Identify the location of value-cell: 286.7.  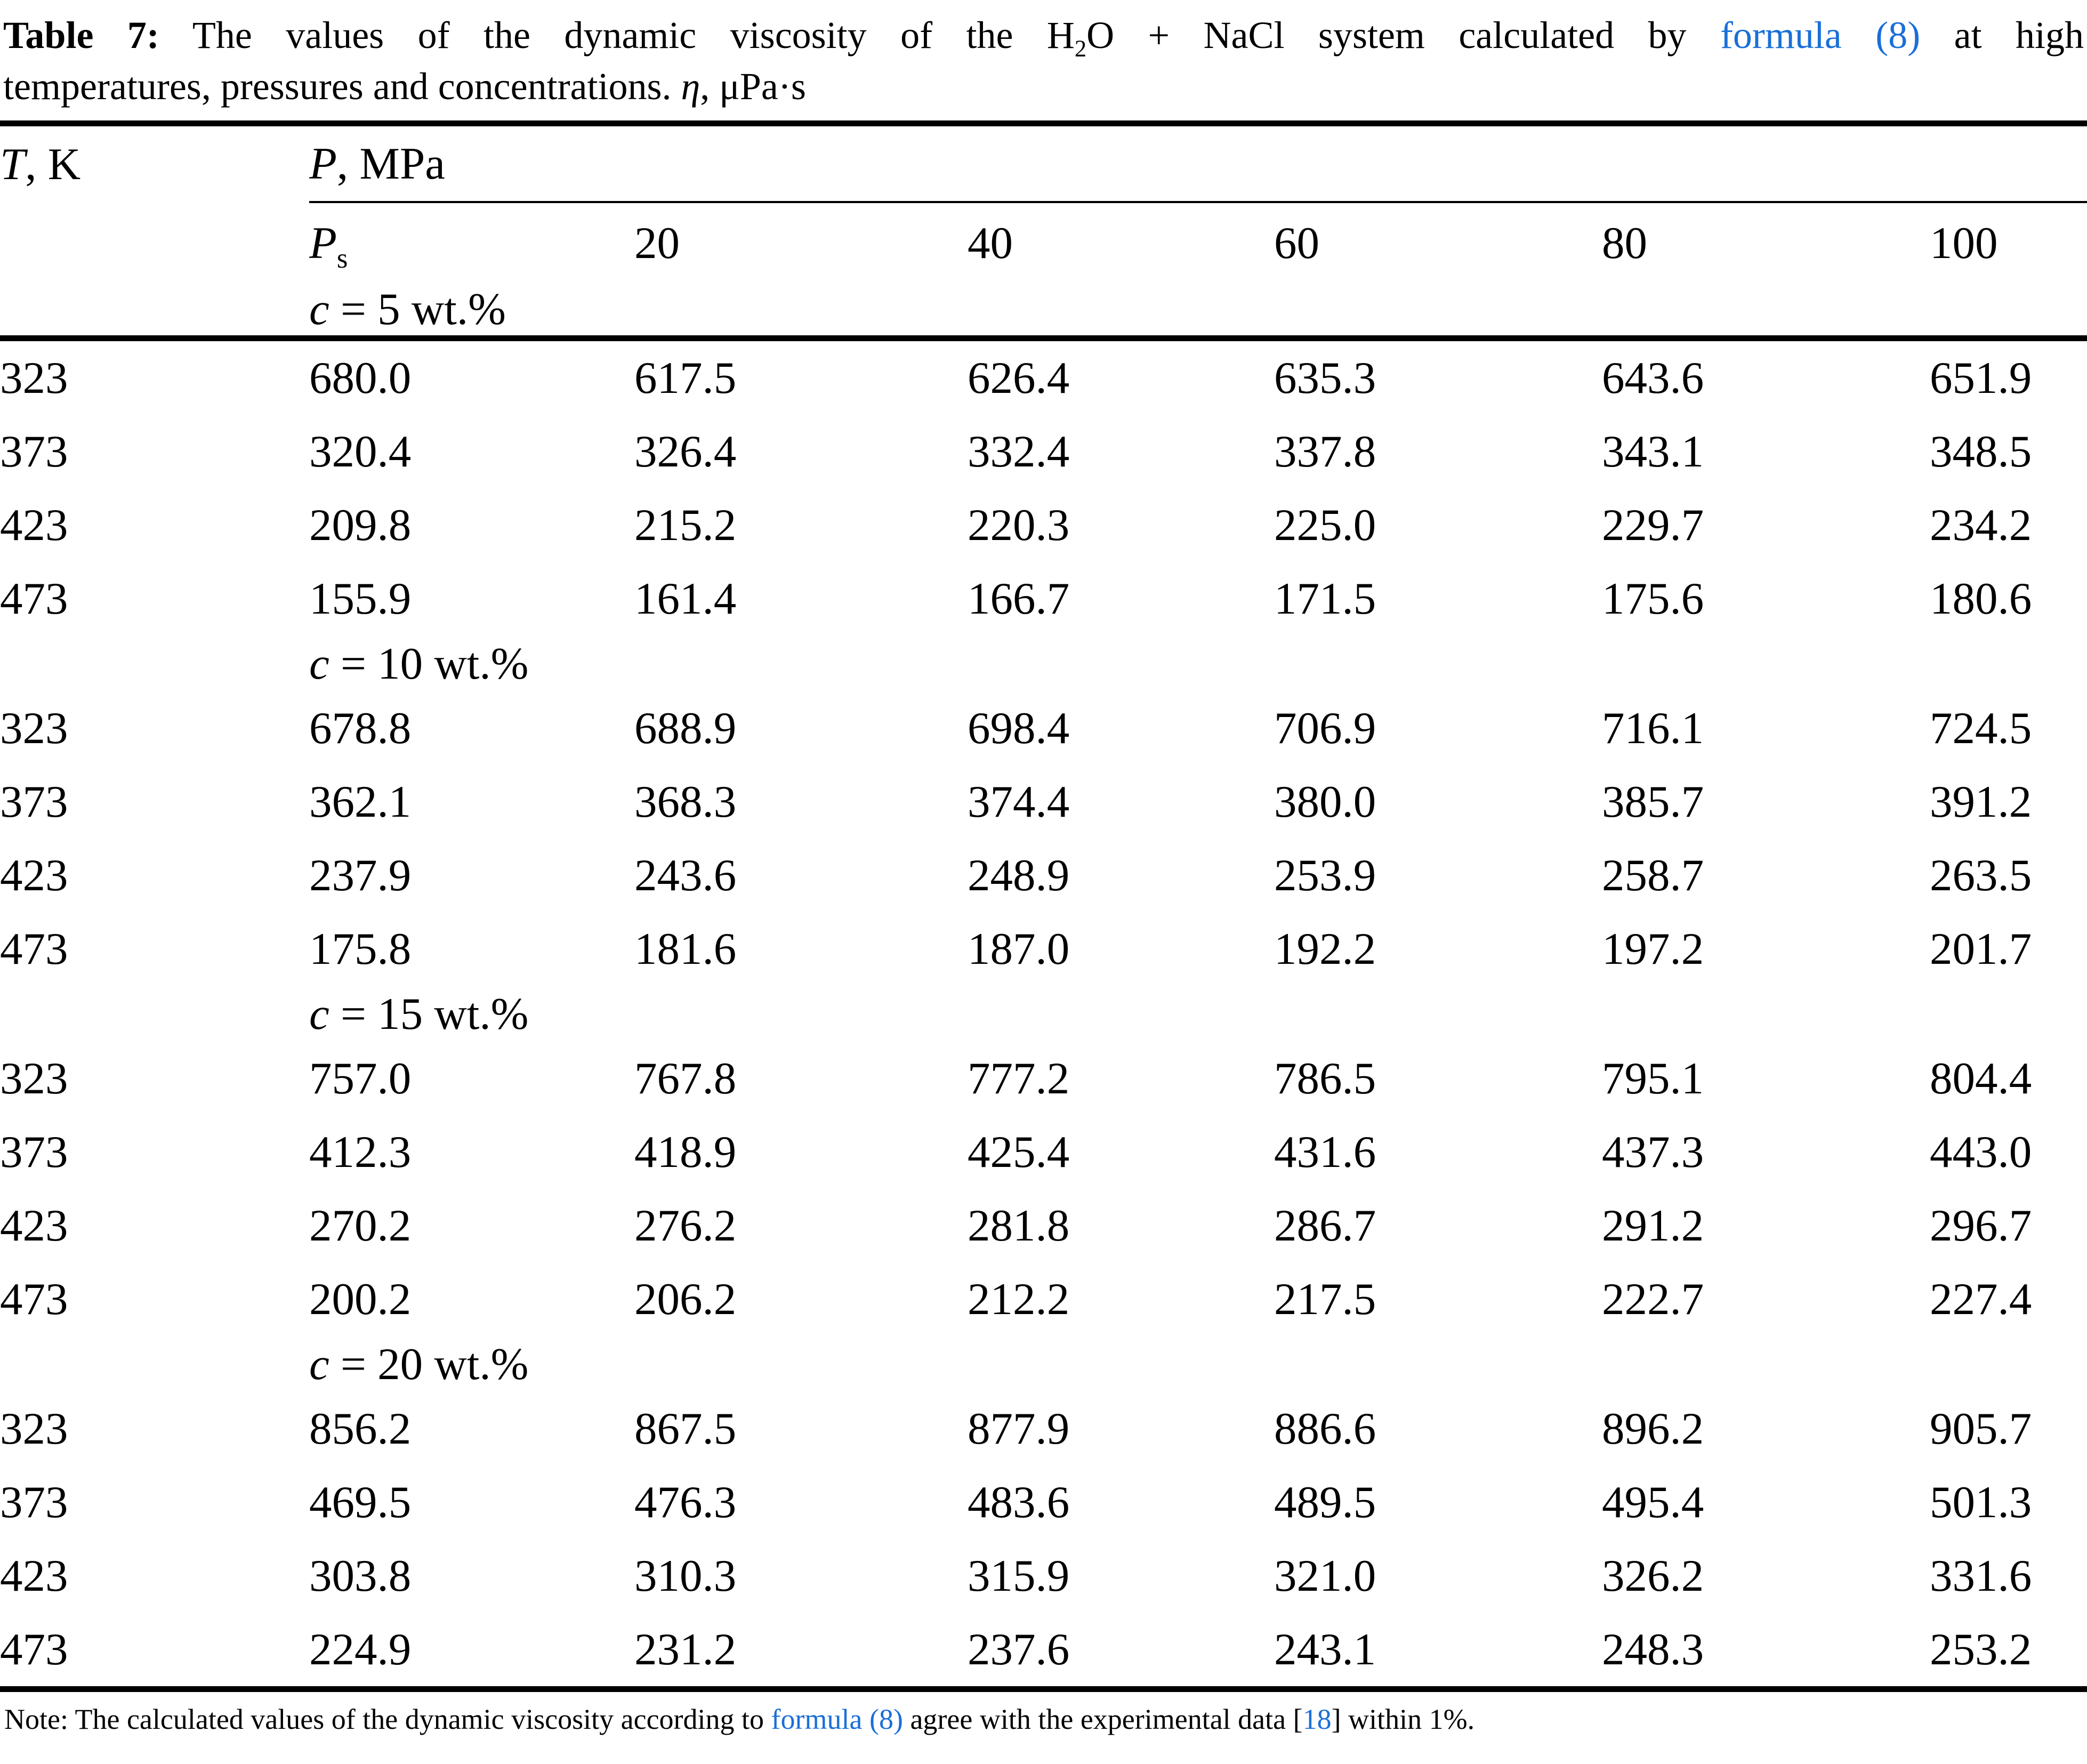
(1325, 1226).